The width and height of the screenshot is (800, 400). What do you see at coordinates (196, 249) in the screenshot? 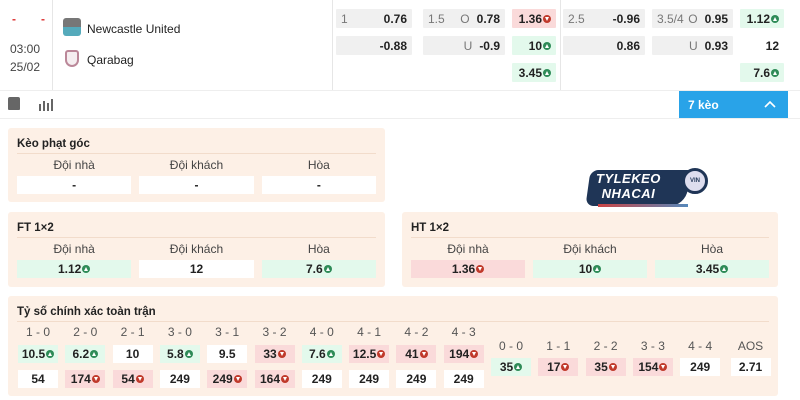
I see `ft-panel: FT 1×2 Đội nhà 1.12 Đội khách 12 Hòa 7.6` at bounding box center [196, 249].